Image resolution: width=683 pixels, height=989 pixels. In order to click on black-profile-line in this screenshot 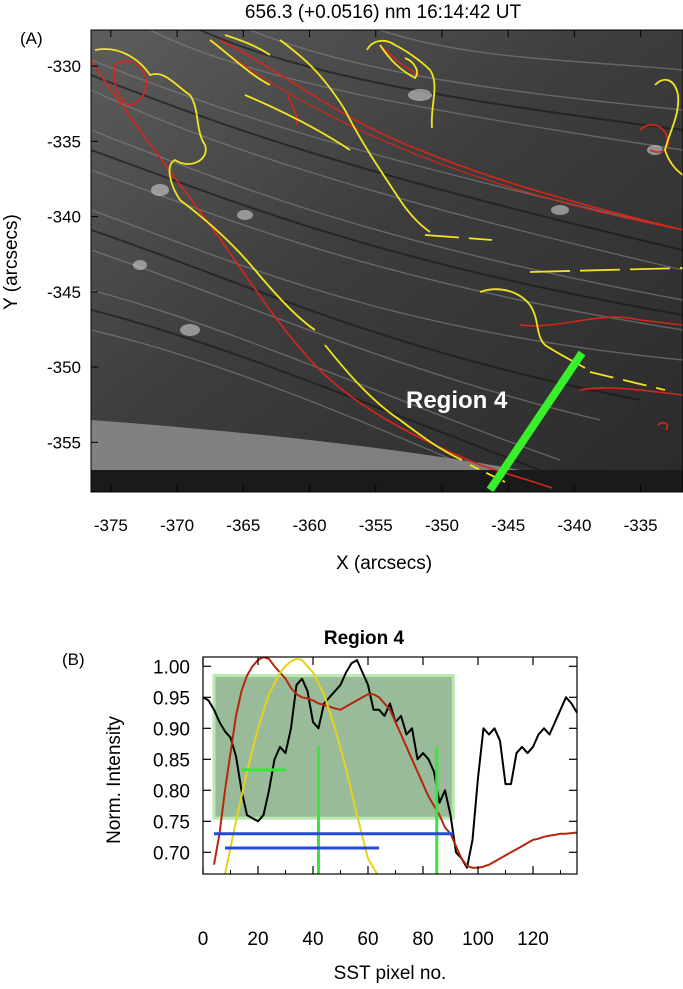, I will do `click(390, 764)`.